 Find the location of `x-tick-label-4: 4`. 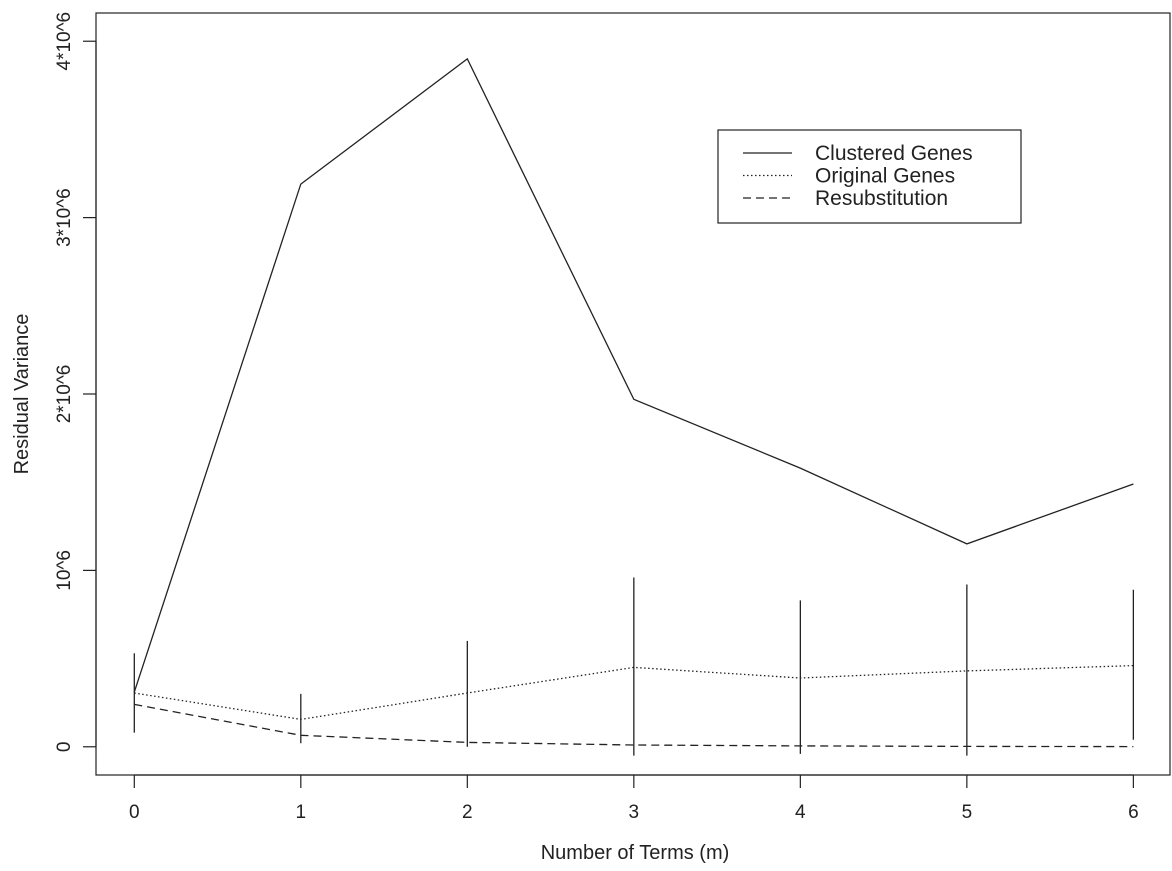

x-tick-label-4: 4 is located at coordinates (800, 812).